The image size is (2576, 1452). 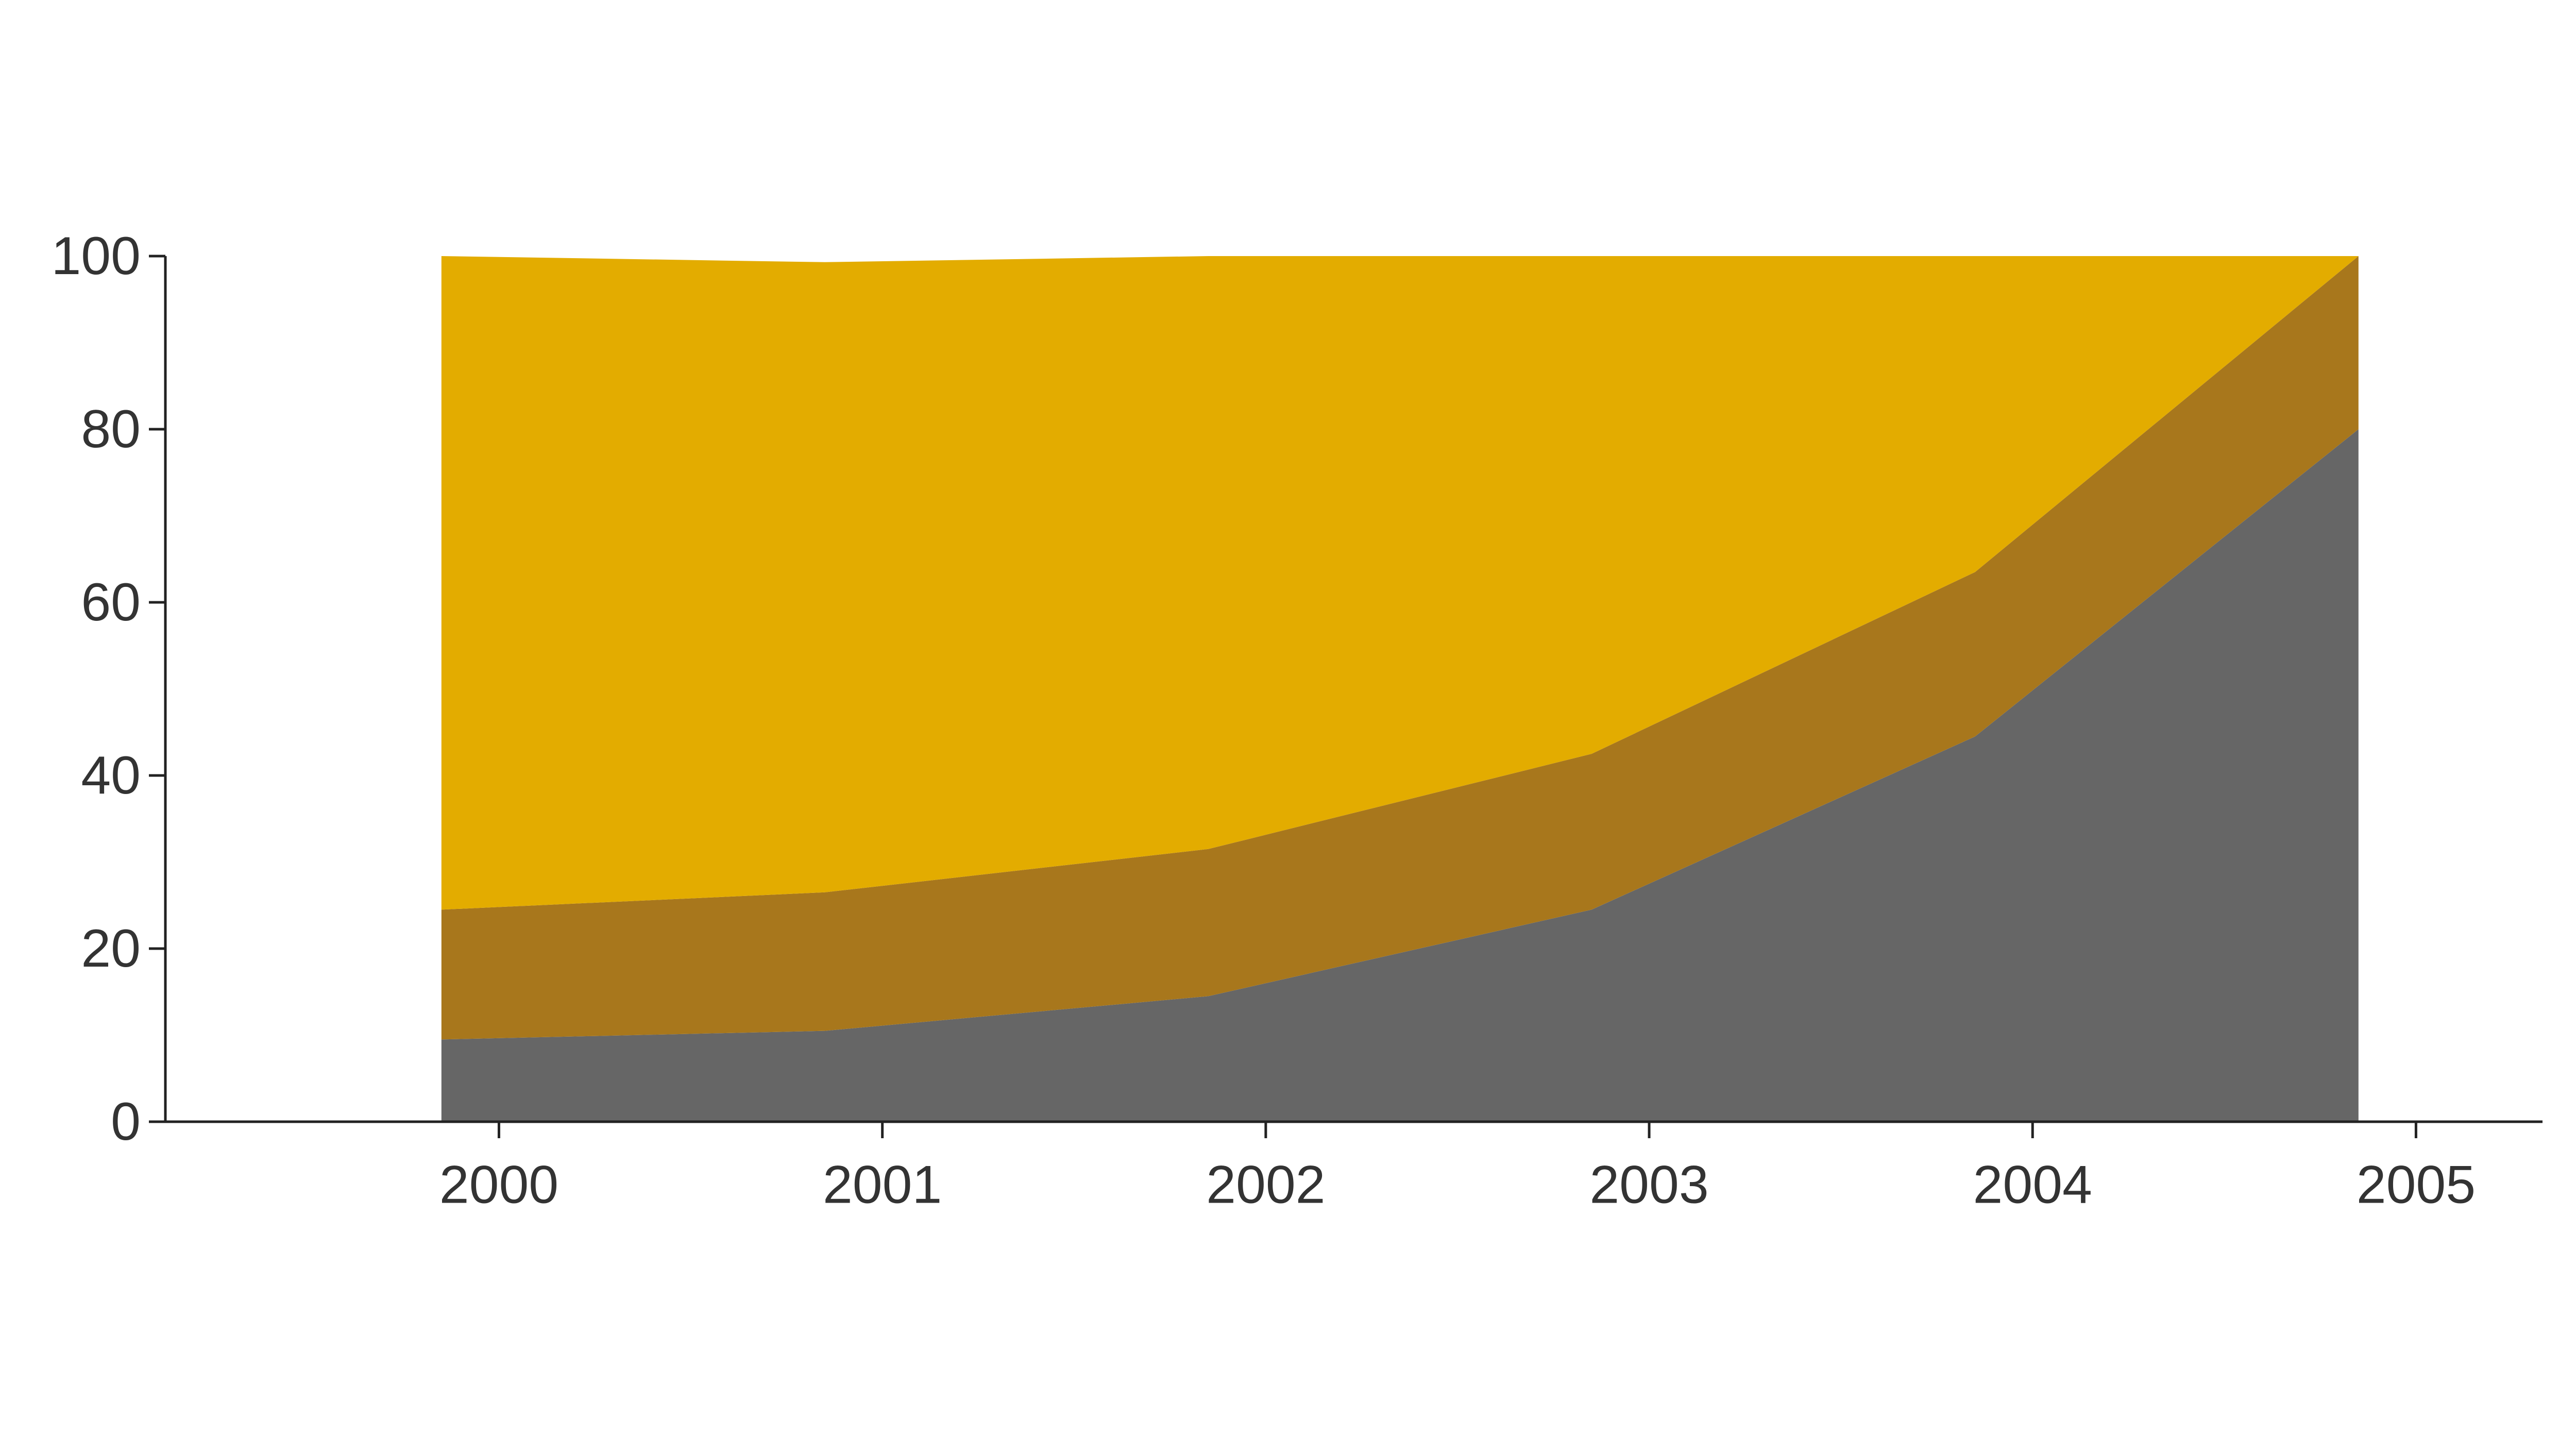 What do you see at coordinates (498, 1184) in the screenshot?
I see `x-tick-label-2000: 2000` at bounding box center [498, 1184].